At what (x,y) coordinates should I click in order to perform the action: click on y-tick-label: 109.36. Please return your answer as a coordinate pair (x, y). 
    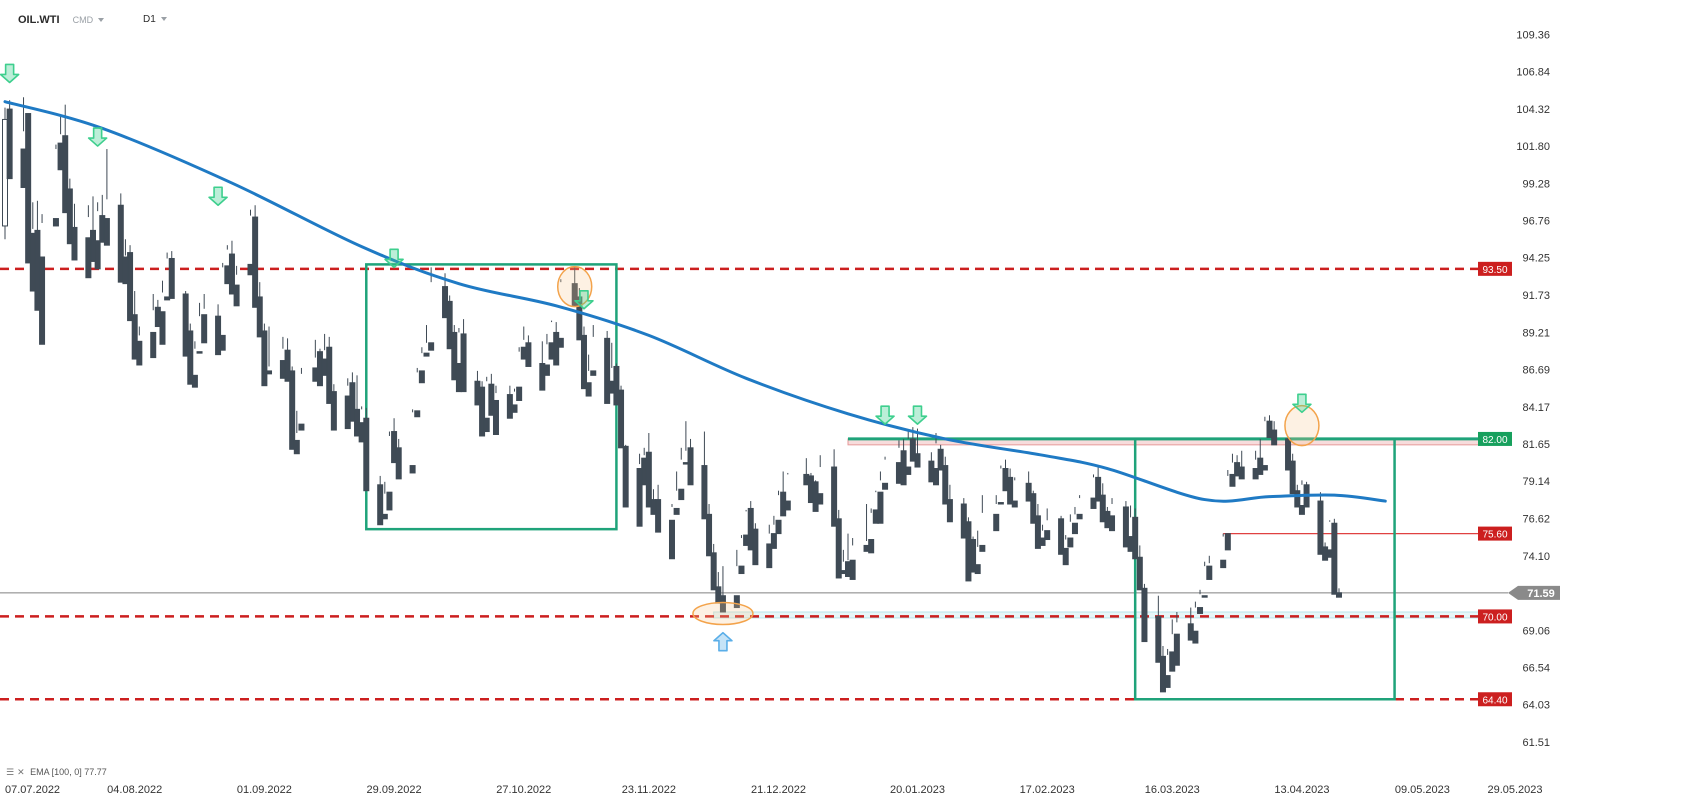
    Looking at the image, I should click on (1533, 35).